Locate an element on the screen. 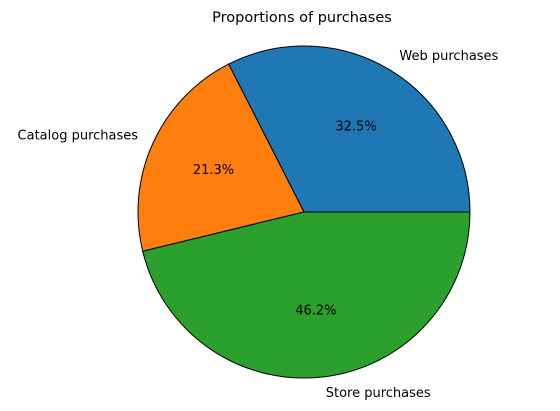 The width and height of the screenshot is (560, 411). chart-title: Proportions of purchases is located at coordinates (302, 18).